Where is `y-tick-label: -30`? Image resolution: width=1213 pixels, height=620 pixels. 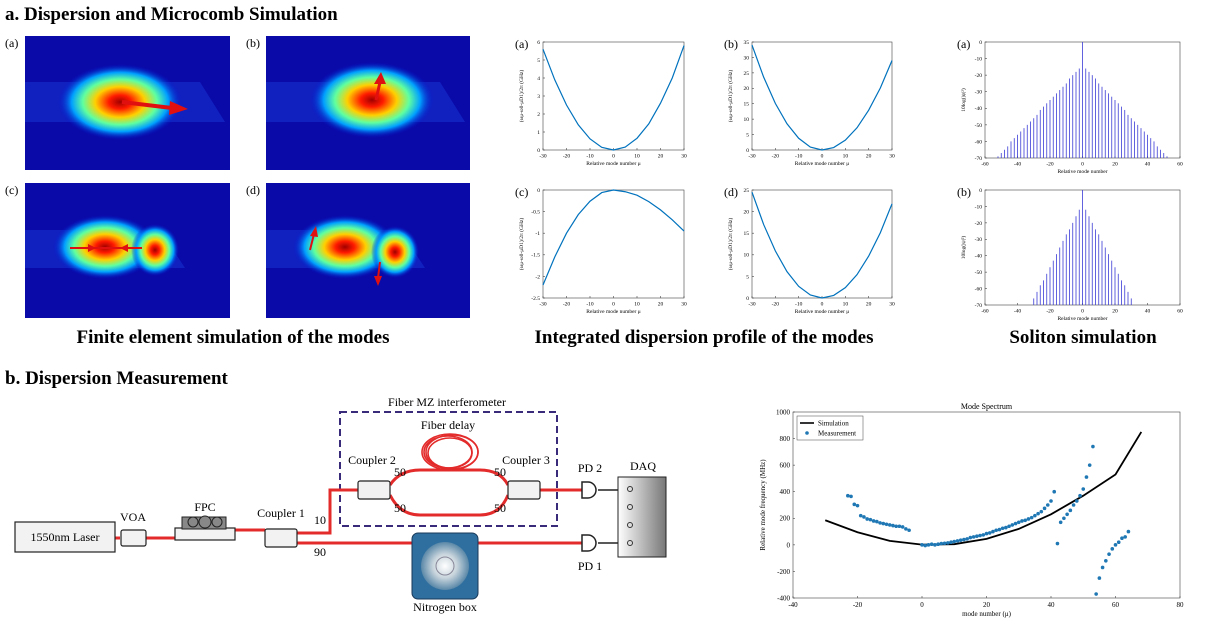
y-tick-label: -30 is located at coordinates (979, 240).